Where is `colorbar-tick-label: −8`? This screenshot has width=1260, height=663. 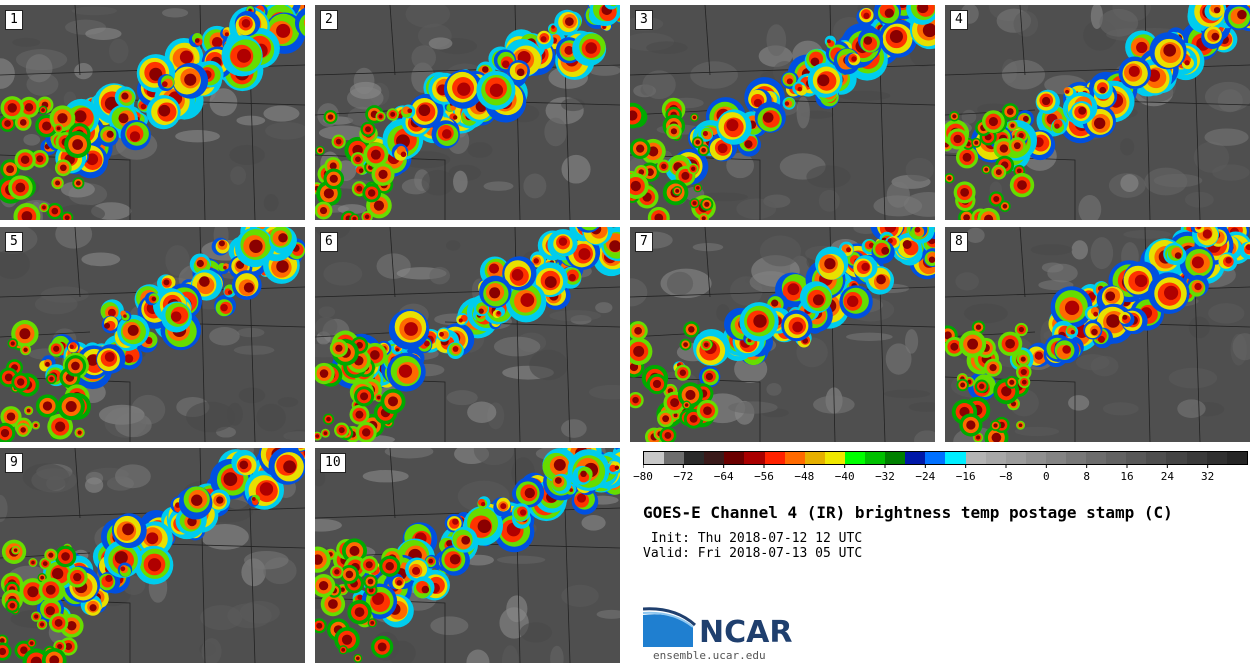 colorbar-tick-label: −8 is located at coordinates (1006, 476).